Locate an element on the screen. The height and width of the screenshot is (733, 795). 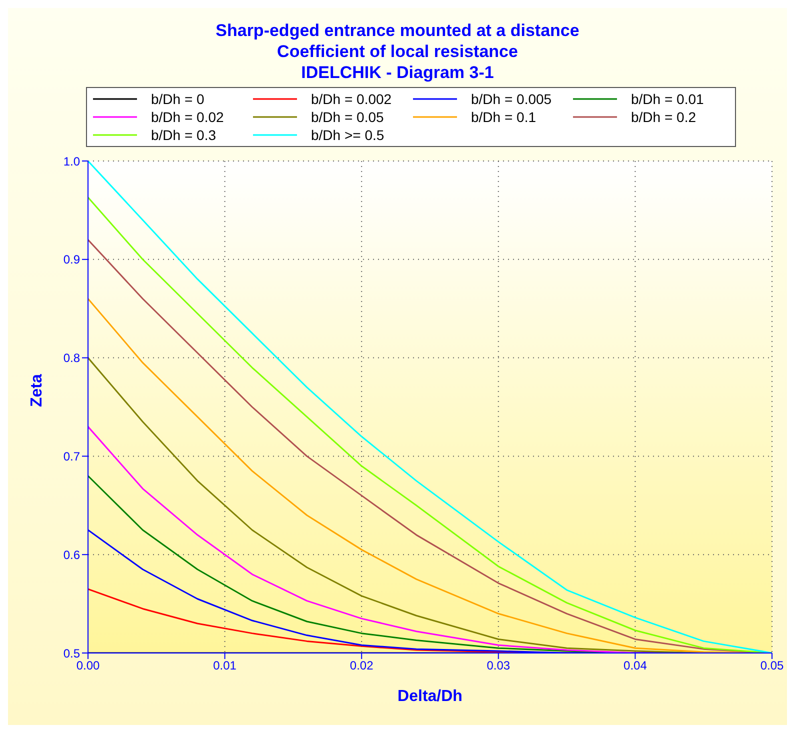
y-tick-label: 0.9 is located at coordinates (71, 259).